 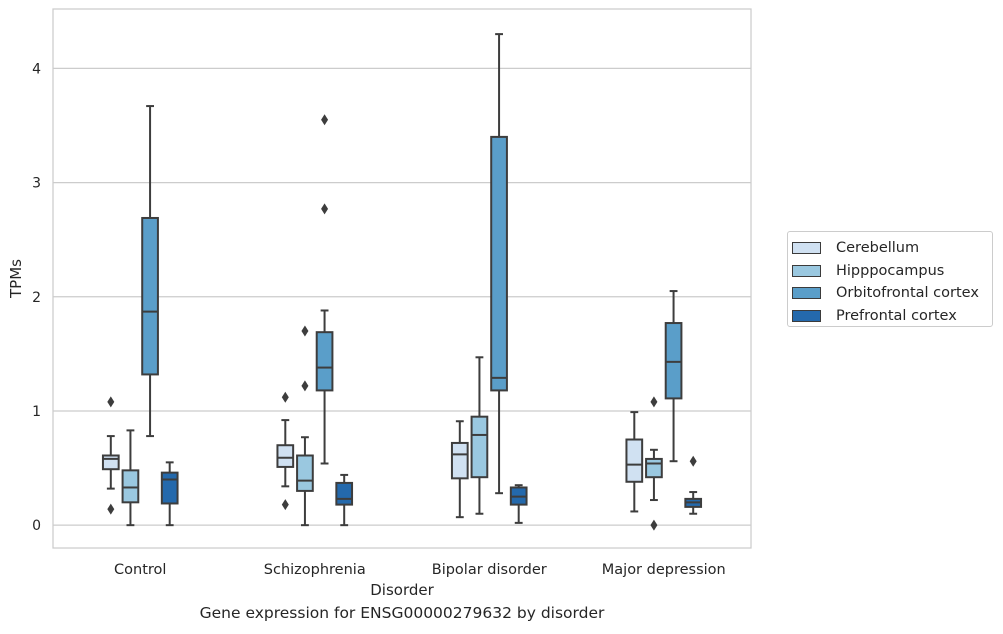 I want to click on legend-swatch-prefrontal-cortex, so click(x=806, y=315).